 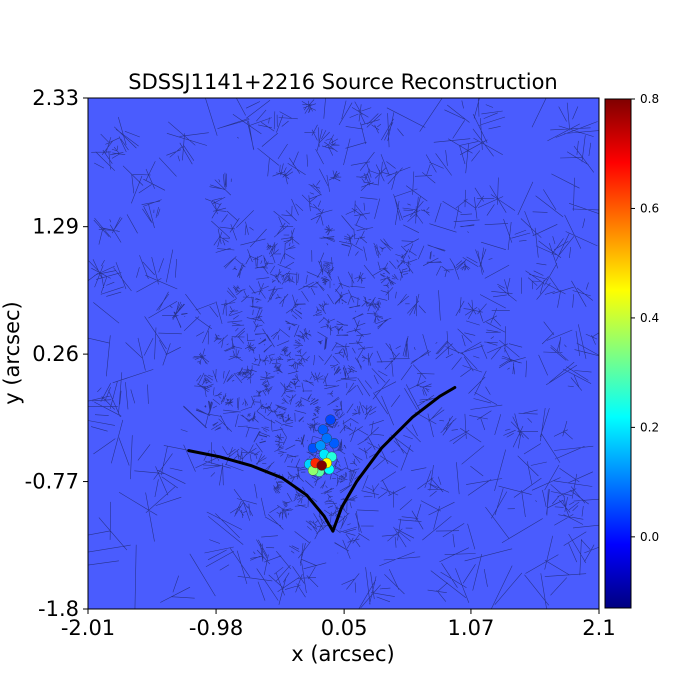 I want to click on x-tick-label: 0.05, so click(x=344, y=628).